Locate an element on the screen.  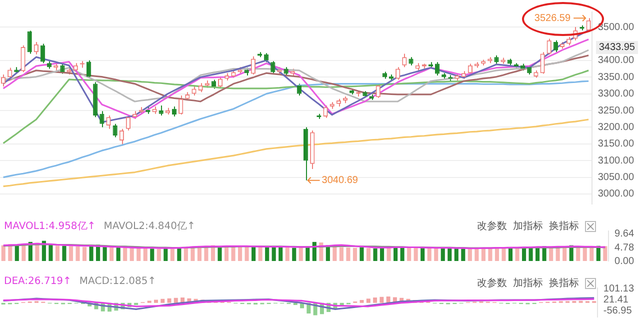
text: 3433.95 is located at coordinates (617, 47).